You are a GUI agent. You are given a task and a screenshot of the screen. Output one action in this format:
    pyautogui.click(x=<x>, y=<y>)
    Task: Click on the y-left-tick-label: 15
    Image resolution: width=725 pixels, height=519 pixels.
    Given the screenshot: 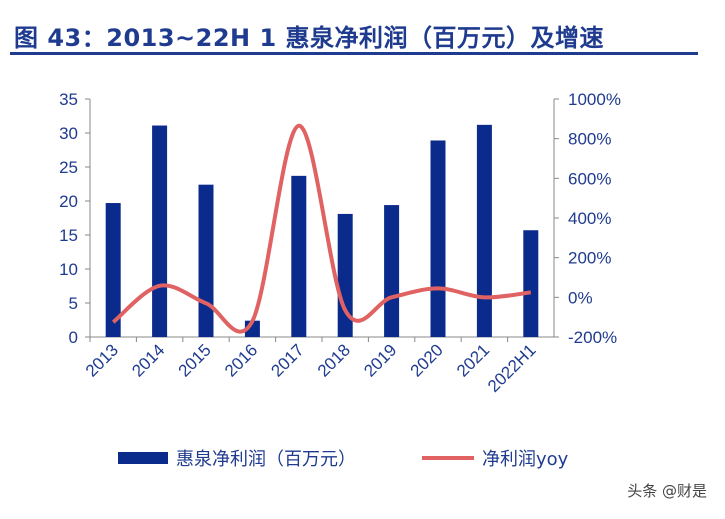 What is the action you would take?
    pyautogui.click(x=68, y=235)
    